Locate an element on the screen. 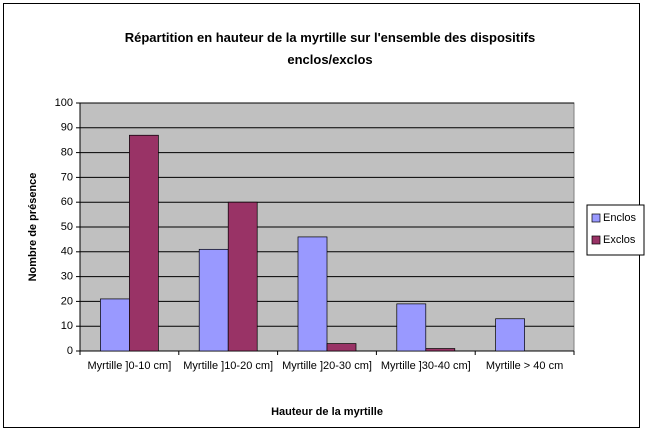 The image size is (645, 432). y-tick-label: 80 is located at coordinates (67, 153).